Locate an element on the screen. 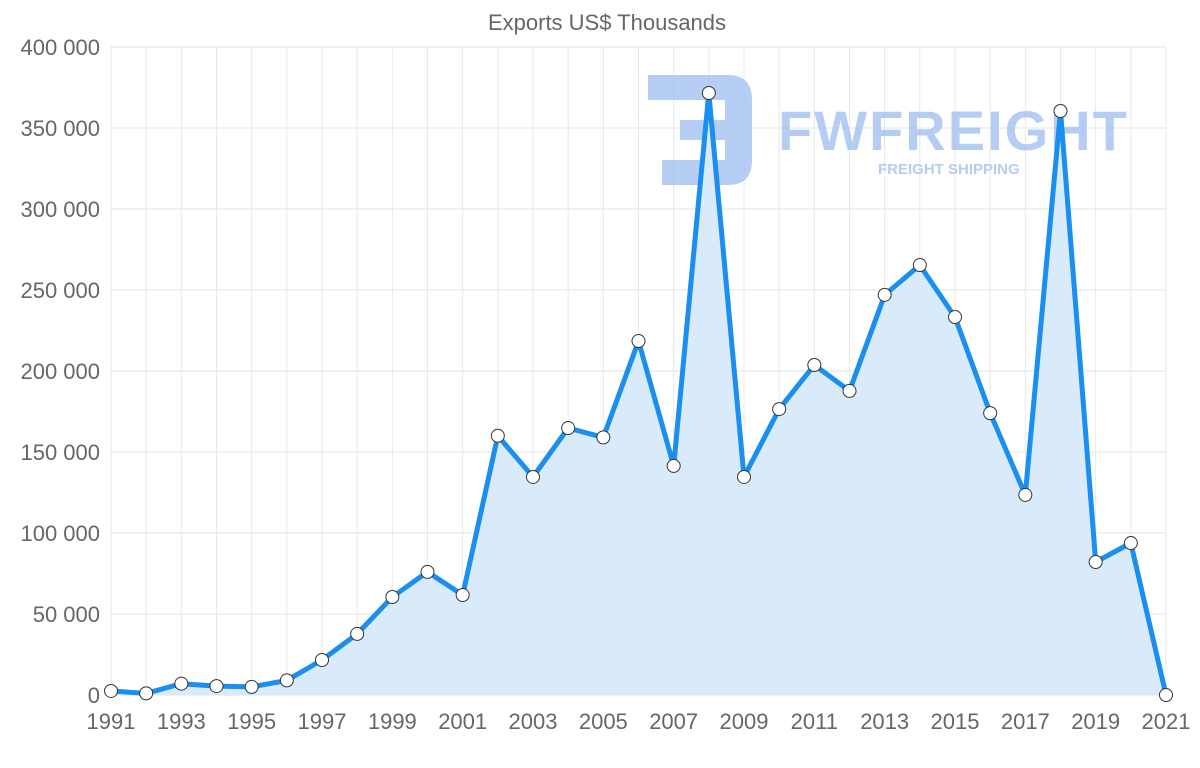 The width and height of the screenshot is (1200, 768). x-tick-label: 2003 is located at coordinates (533, 721).